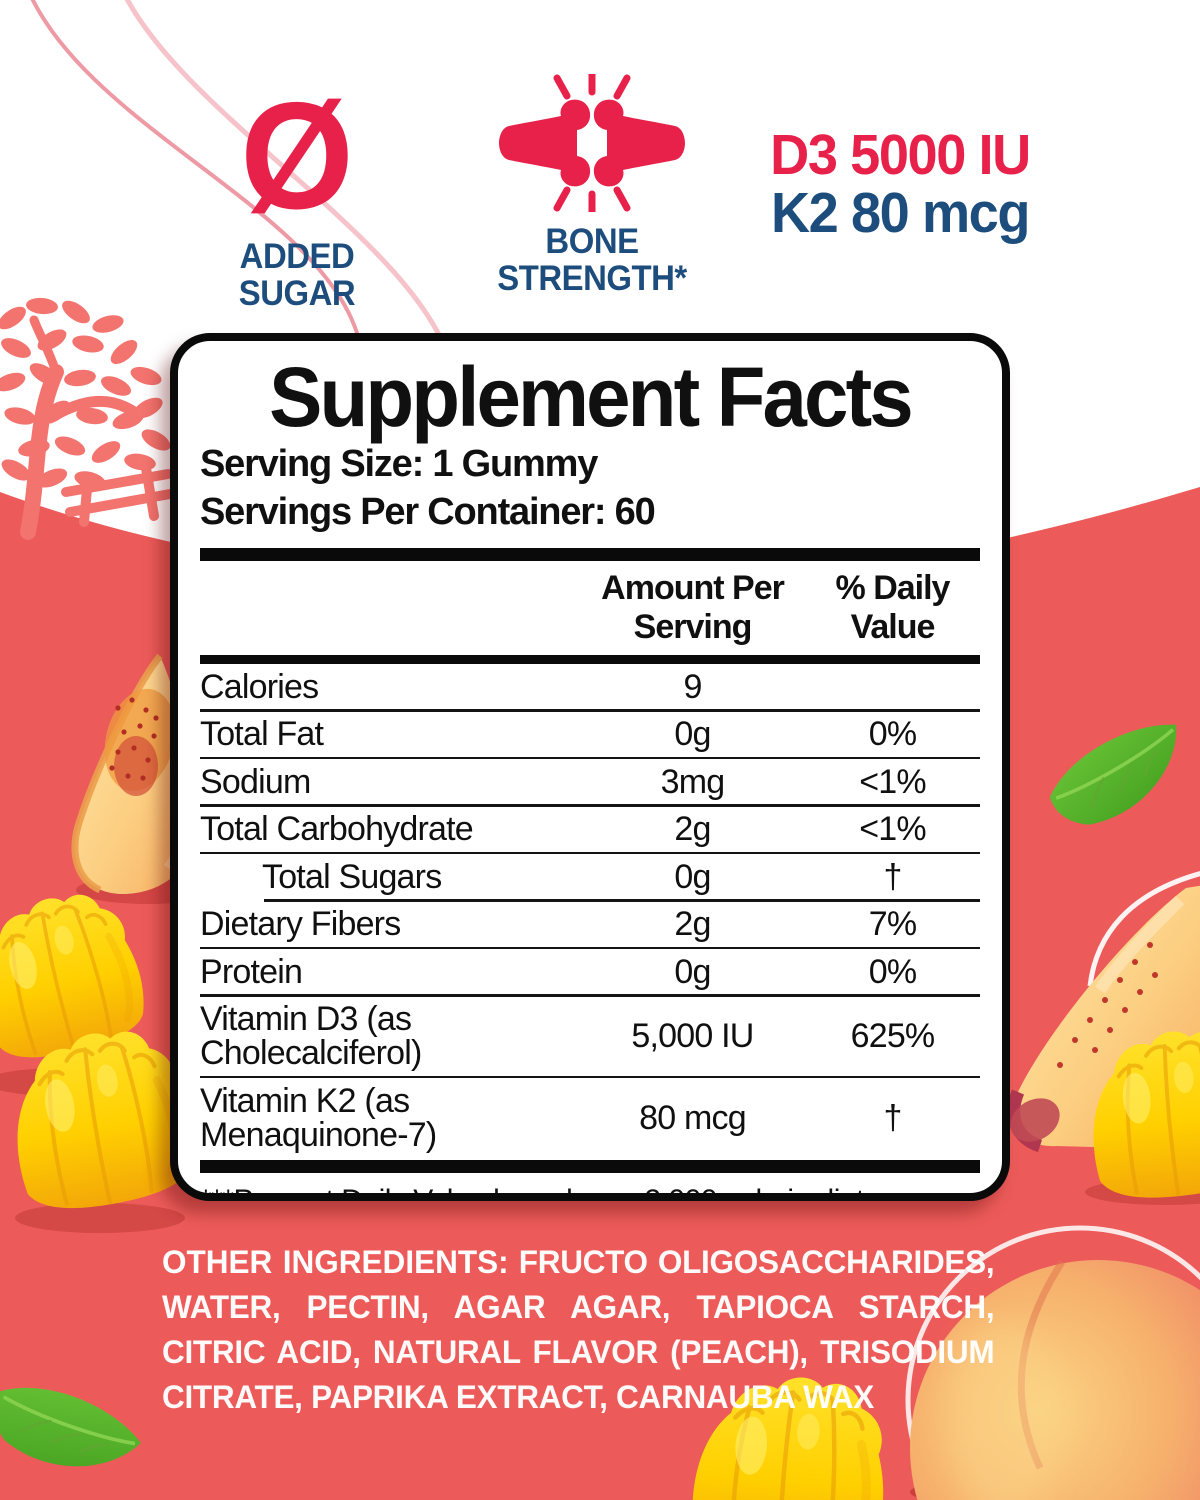  What do you see at coordinates (390, 608) in the screenshot?
I see `header-spacer` at bounding box center [390, 608].